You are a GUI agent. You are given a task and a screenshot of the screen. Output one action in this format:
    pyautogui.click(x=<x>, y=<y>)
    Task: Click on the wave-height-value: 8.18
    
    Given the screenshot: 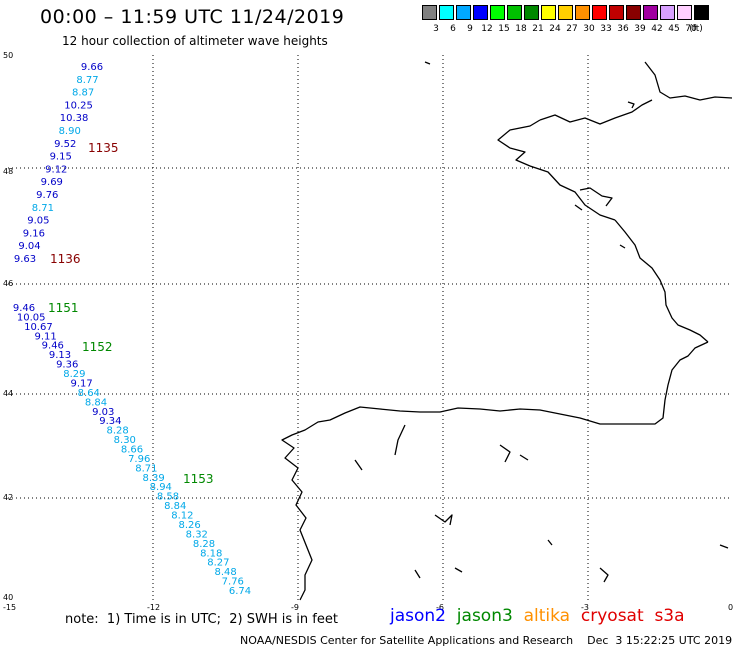 What is the action you would take?
    pyautogui.click(x=211, y=553)
    